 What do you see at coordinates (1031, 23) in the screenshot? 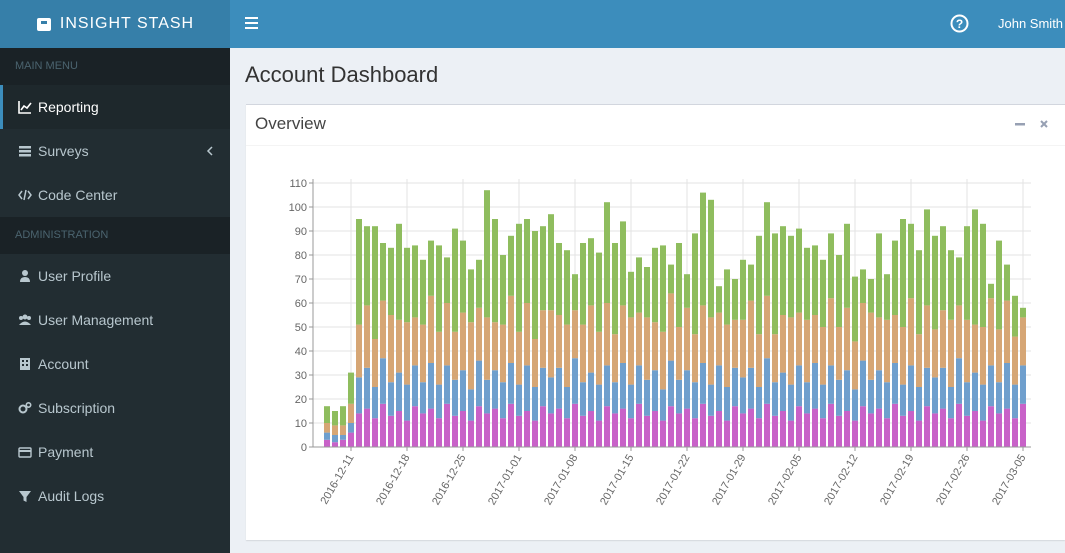
I see `user-name: John Smith` at bounding box center [1031, 23].